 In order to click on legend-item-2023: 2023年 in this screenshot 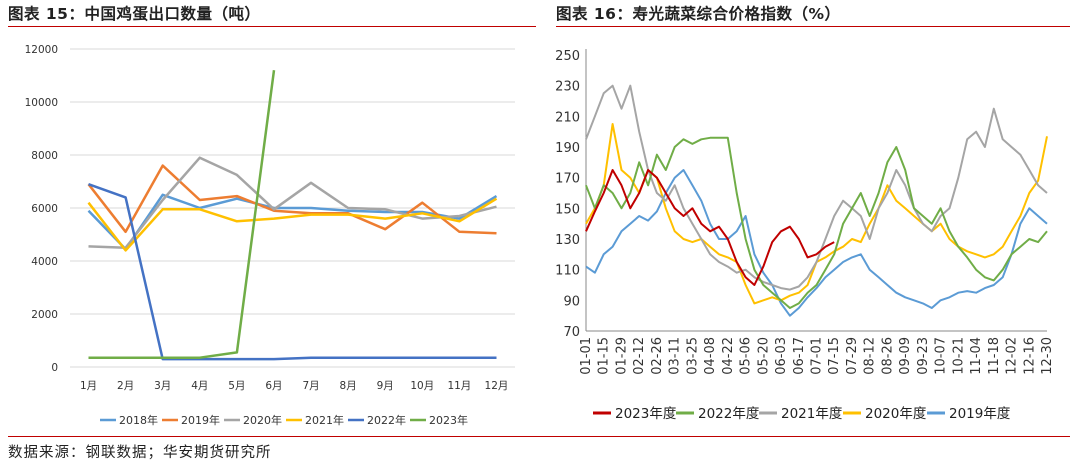, I will do `click(439, 420)`.